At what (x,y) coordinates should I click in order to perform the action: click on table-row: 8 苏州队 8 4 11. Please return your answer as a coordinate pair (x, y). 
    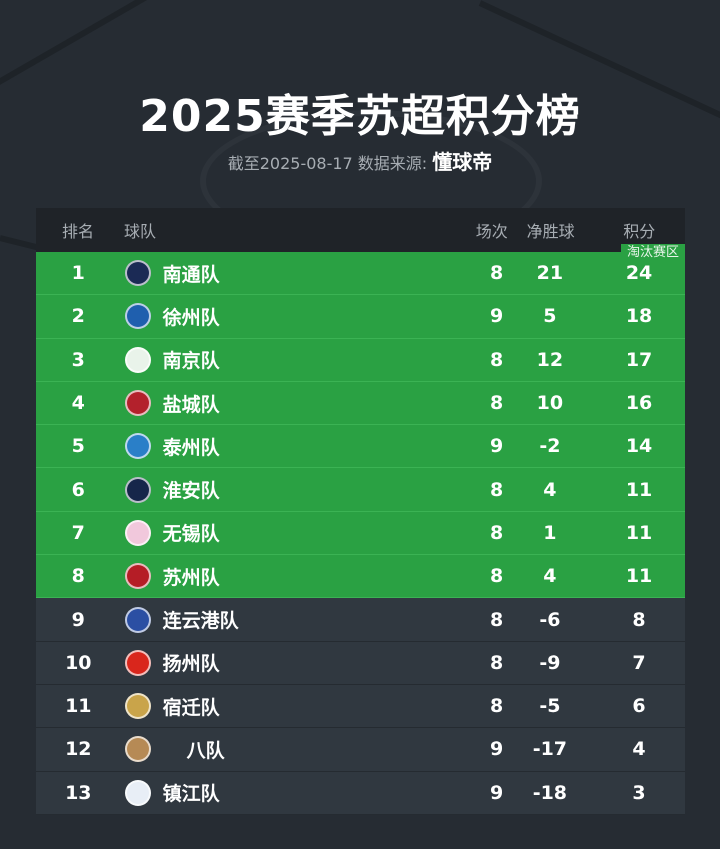
    Looking at the image, I should click on (360, 577).